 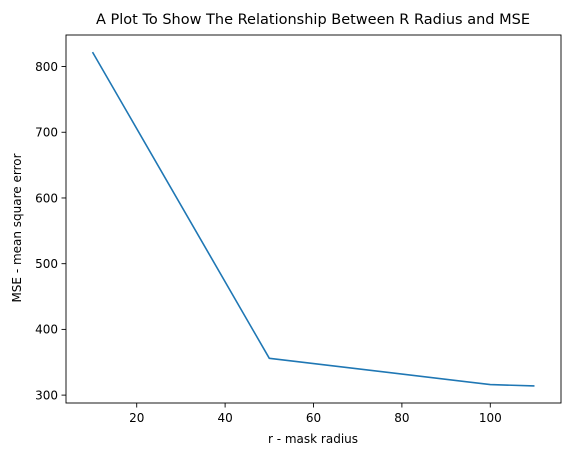 I want to click on x-axis-ticks: 20 40 60 80 100, so click(x=315, y=414).